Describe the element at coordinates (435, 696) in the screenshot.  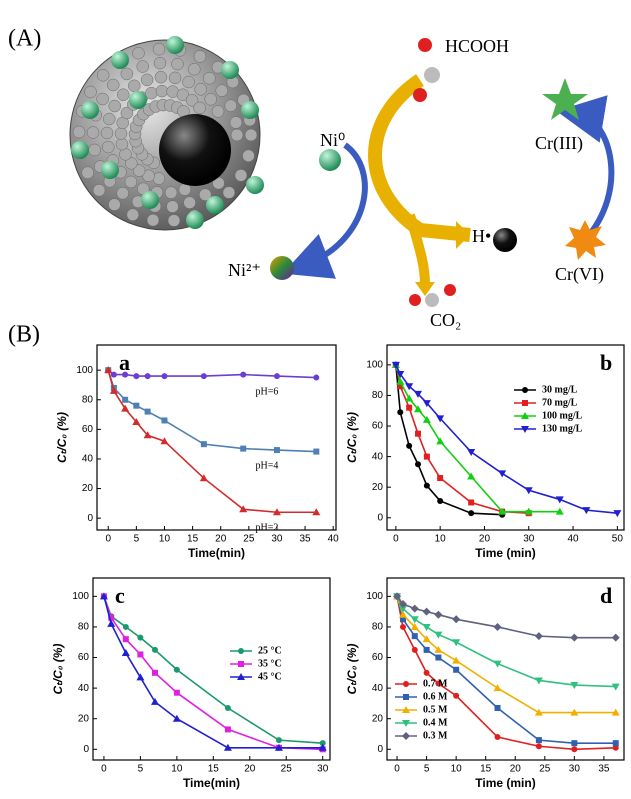
I see `legend-label: 0.6 M` at that location.